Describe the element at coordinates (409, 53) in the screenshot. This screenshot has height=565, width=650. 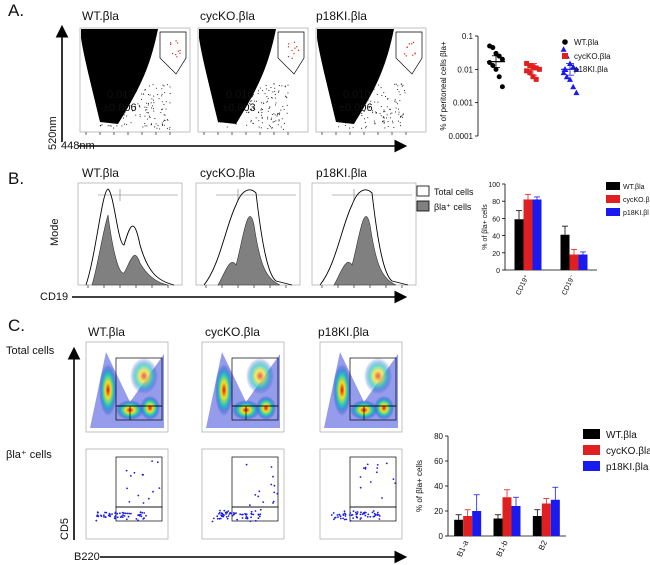
I see `bla-gate` at that location.